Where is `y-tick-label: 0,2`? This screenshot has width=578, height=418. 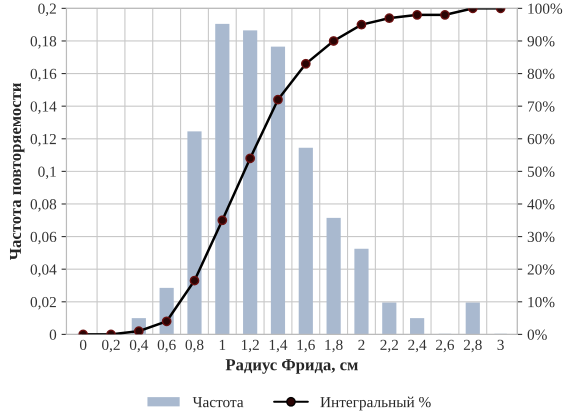 y-tick-label: 0,2 is located at coordinates (47, 10).